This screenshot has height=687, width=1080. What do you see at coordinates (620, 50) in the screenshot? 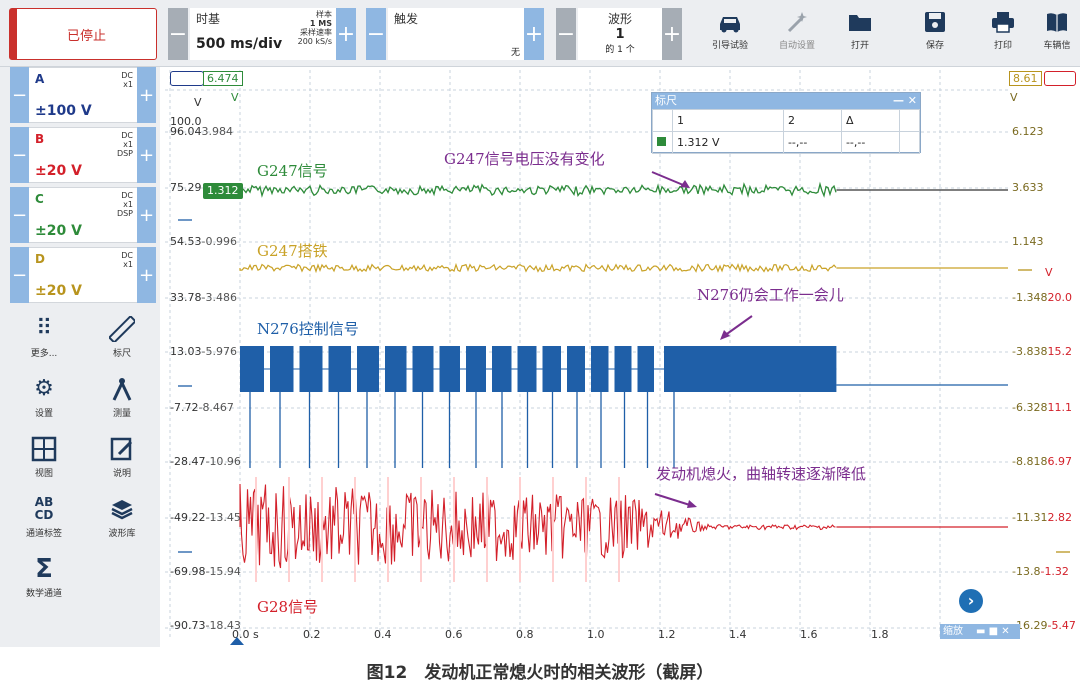
I see `waveform-of: 的 1 个` at bounding box center [620, 50].